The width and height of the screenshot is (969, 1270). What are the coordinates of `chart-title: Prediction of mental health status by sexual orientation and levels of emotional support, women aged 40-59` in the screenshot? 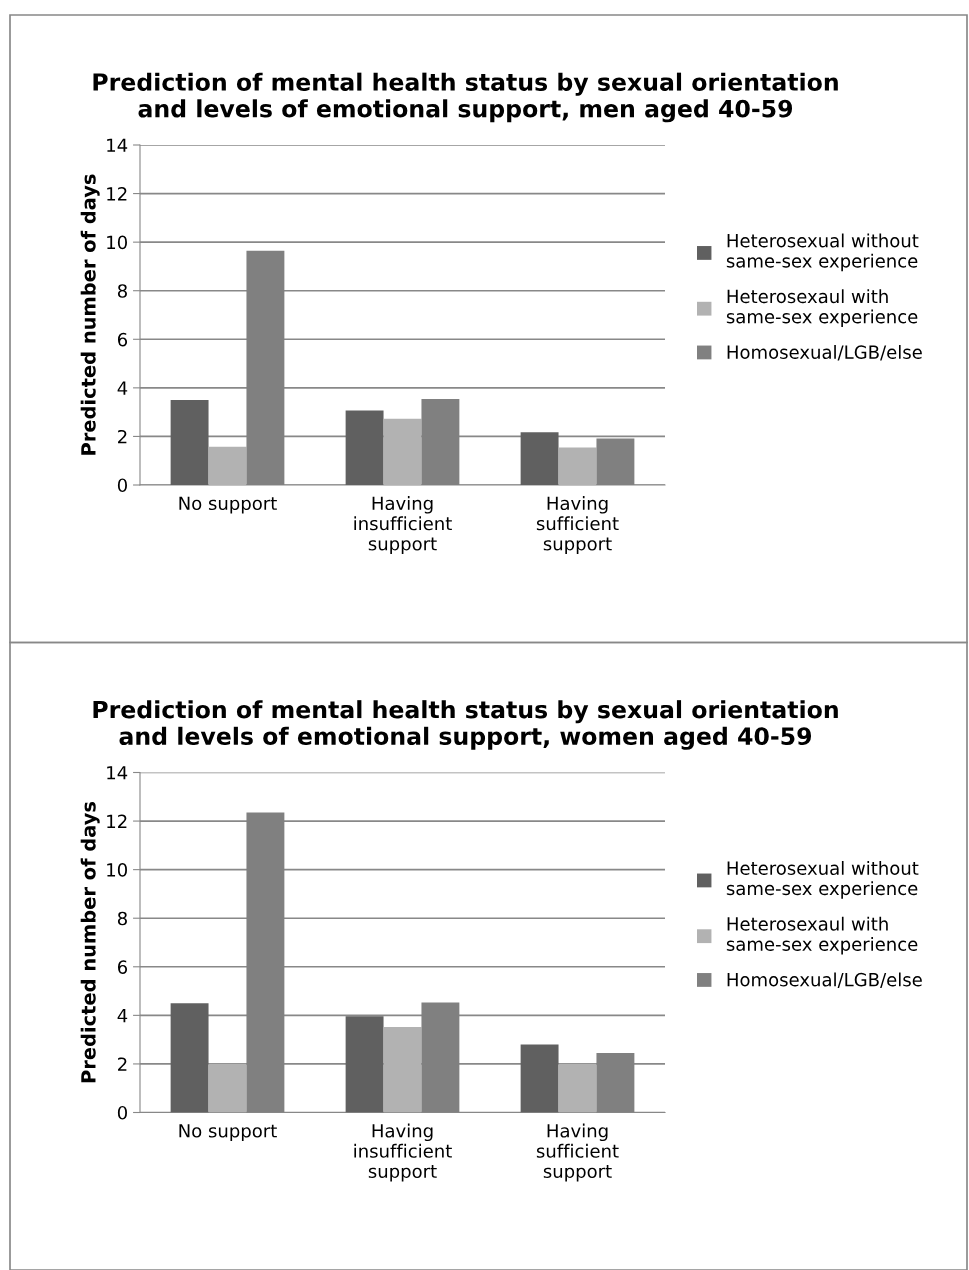 It's located at (465, 725).